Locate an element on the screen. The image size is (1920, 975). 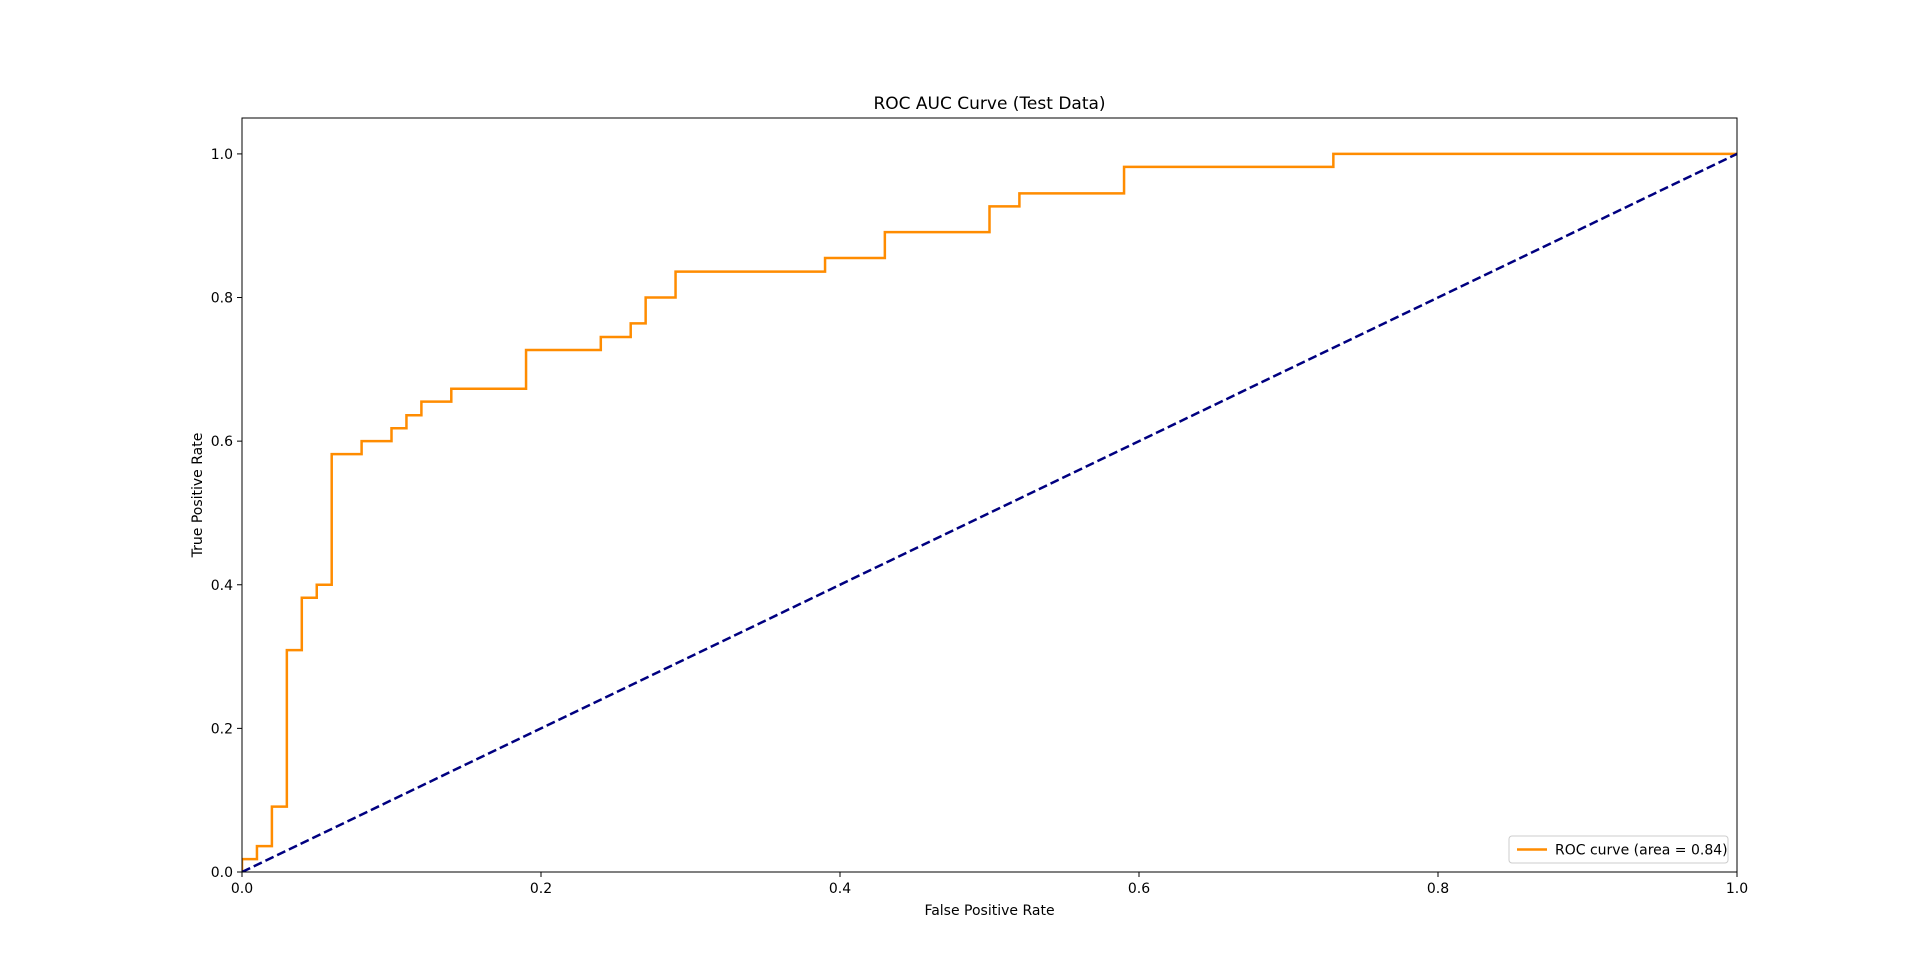
y-tick-label: 0.6 is located at coordinates (222, 442).